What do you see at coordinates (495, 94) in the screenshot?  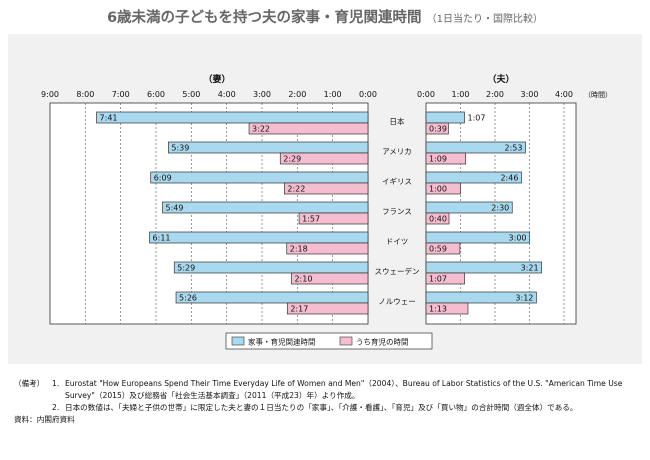 I see `husband-tick-label: 2:00` at bounding box center [495, 94].